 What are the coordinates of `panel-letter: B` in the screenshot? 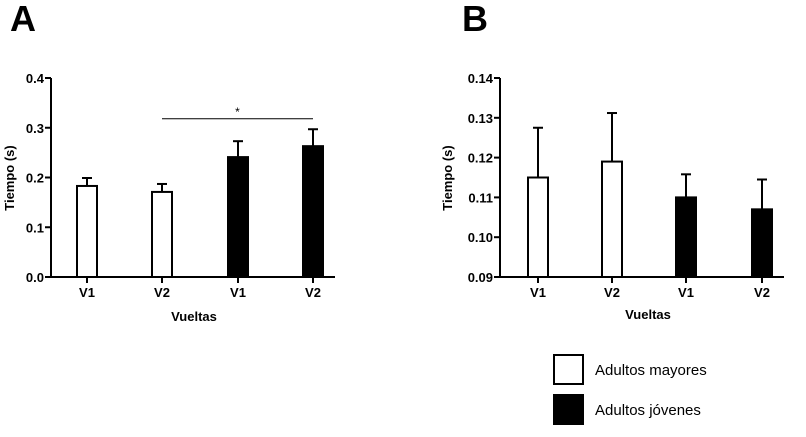 It's located at (475, 19).